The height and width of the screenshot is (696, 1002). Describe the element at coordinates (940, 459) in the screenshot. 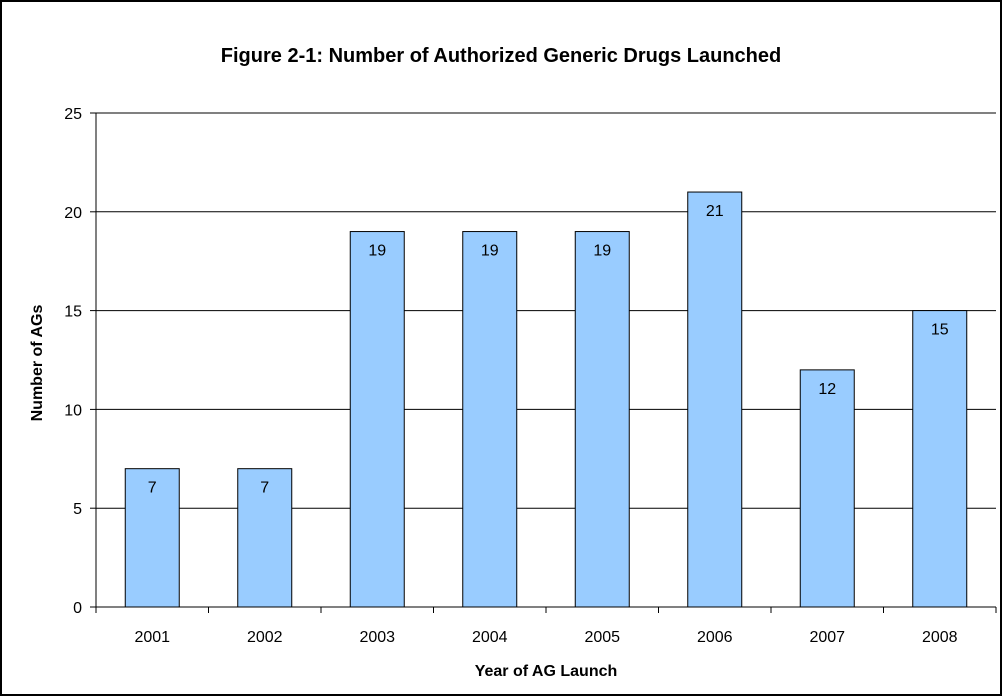

I see `bar-2008` at that location.